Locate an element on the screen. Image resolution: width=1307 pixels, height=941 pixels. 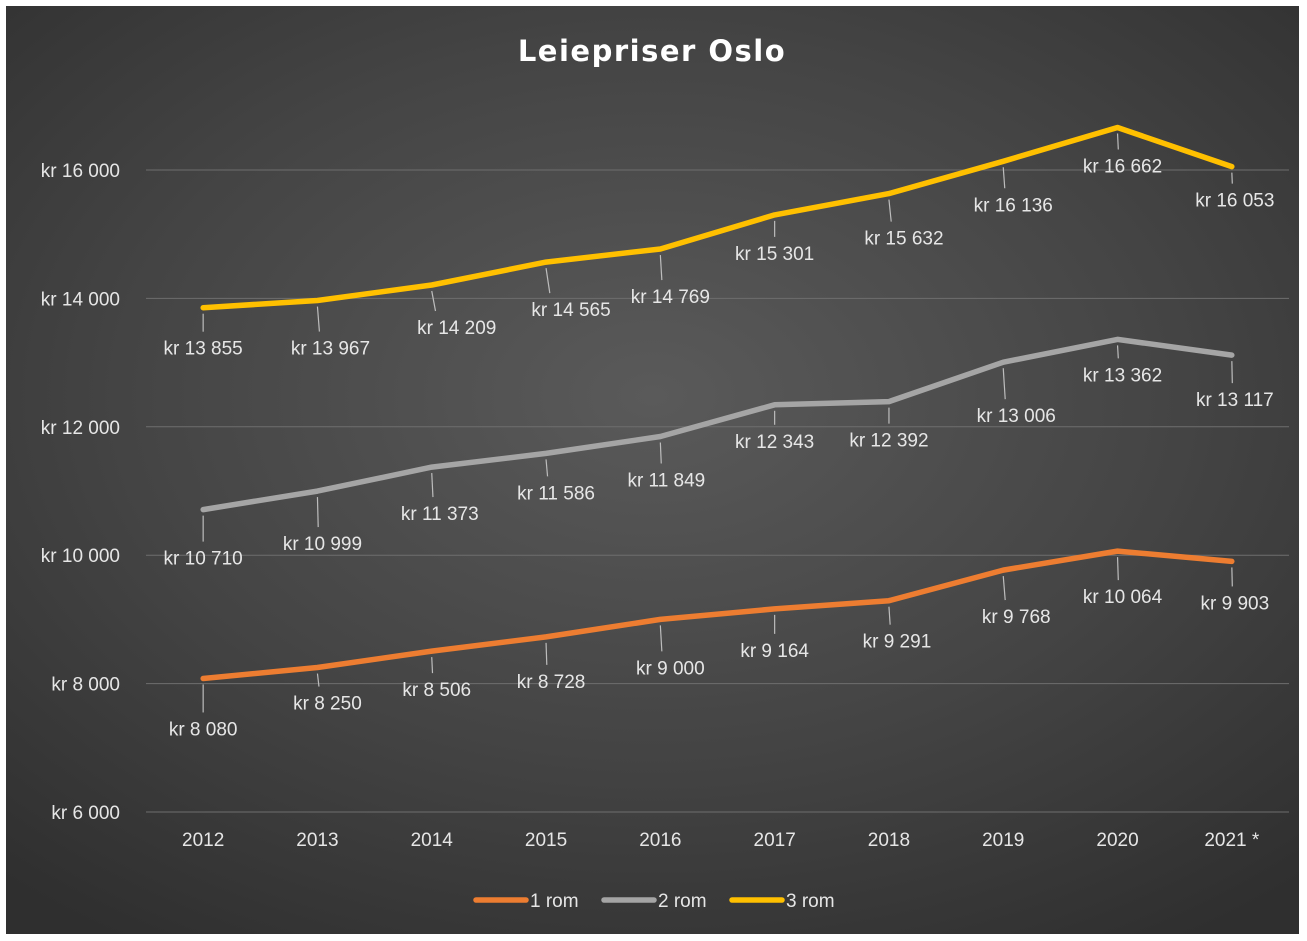
data-label: kr 10 064 is located at coordinates (1123, 597).